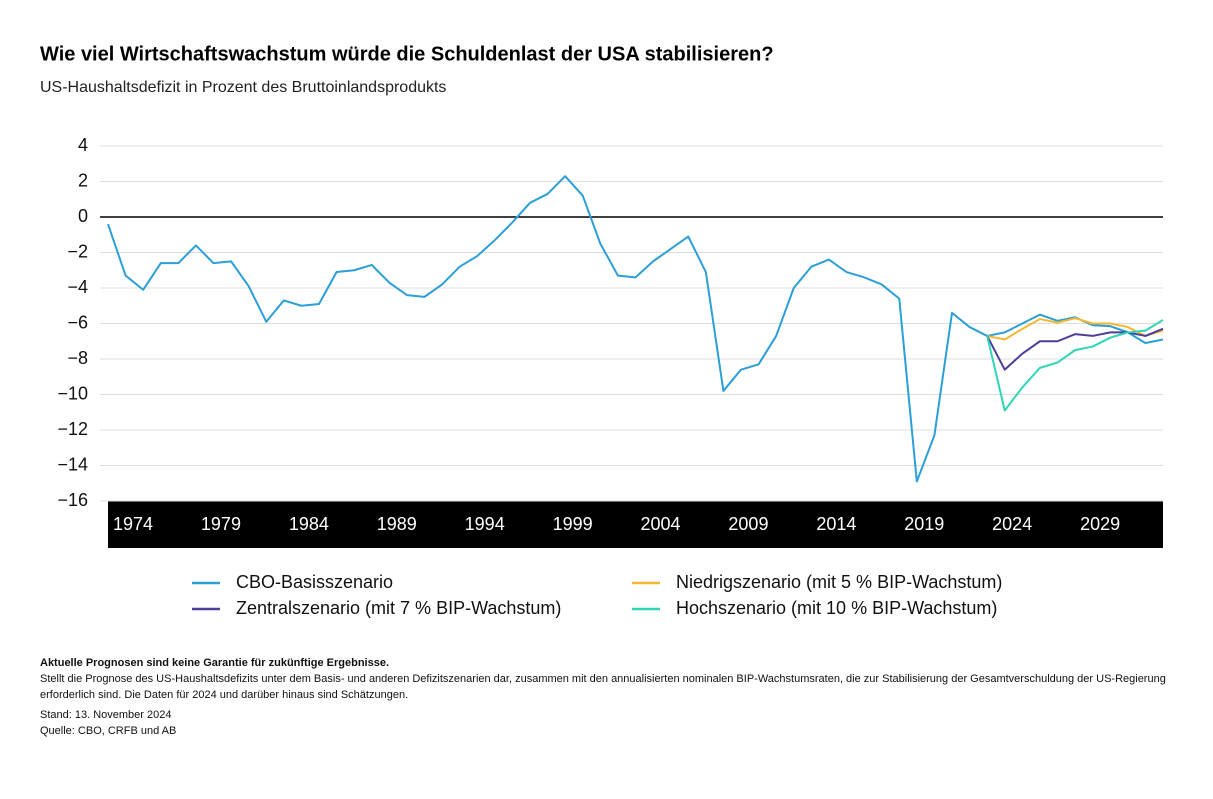  Describe the element at coordinates (836, 608) in the screenshot. I see `legend-label: Hochszenario (mit 10 % BIP-Wachstum)` at that location.